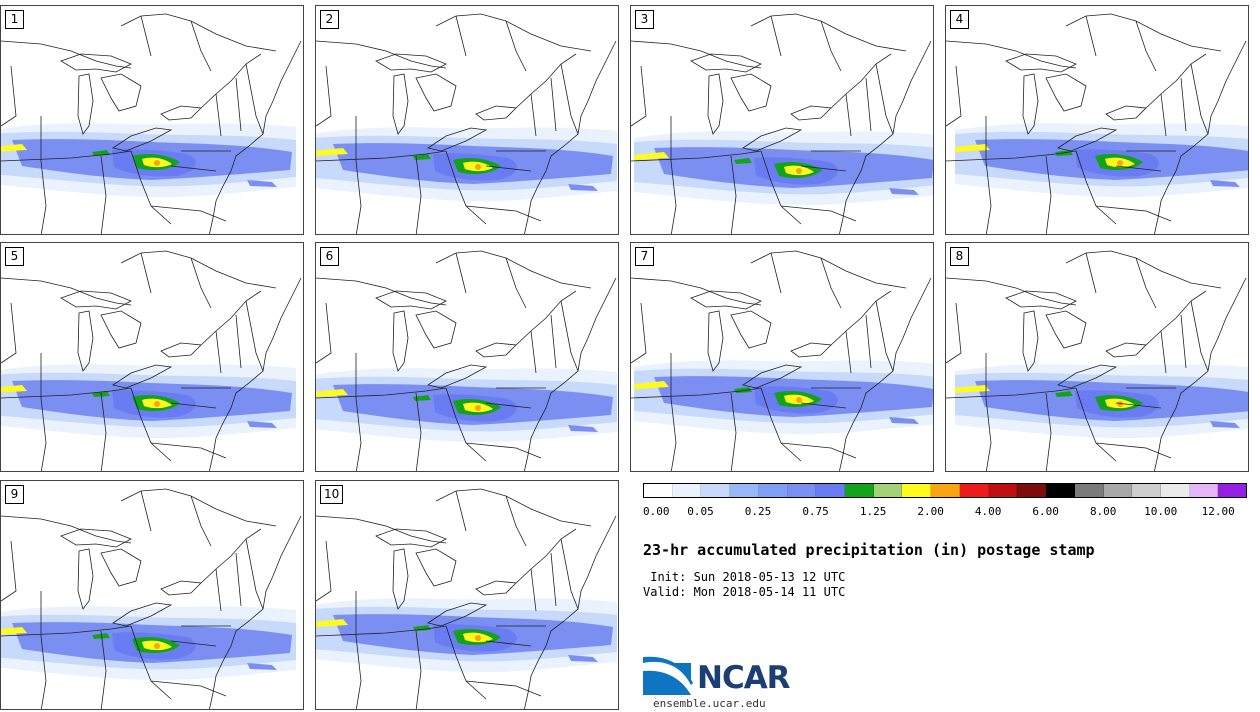 This screenshot has height=712, width=1260. I want to click on member-number: 6, so click(329, 256).